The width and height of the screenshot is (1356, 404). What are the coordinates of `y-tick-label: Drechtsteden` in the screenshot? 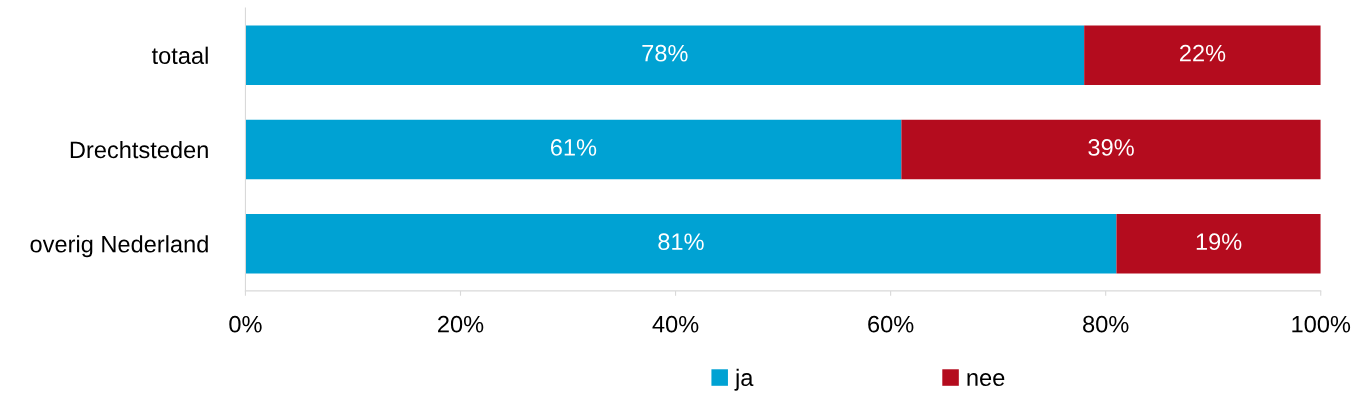 It's located at (139, 149).